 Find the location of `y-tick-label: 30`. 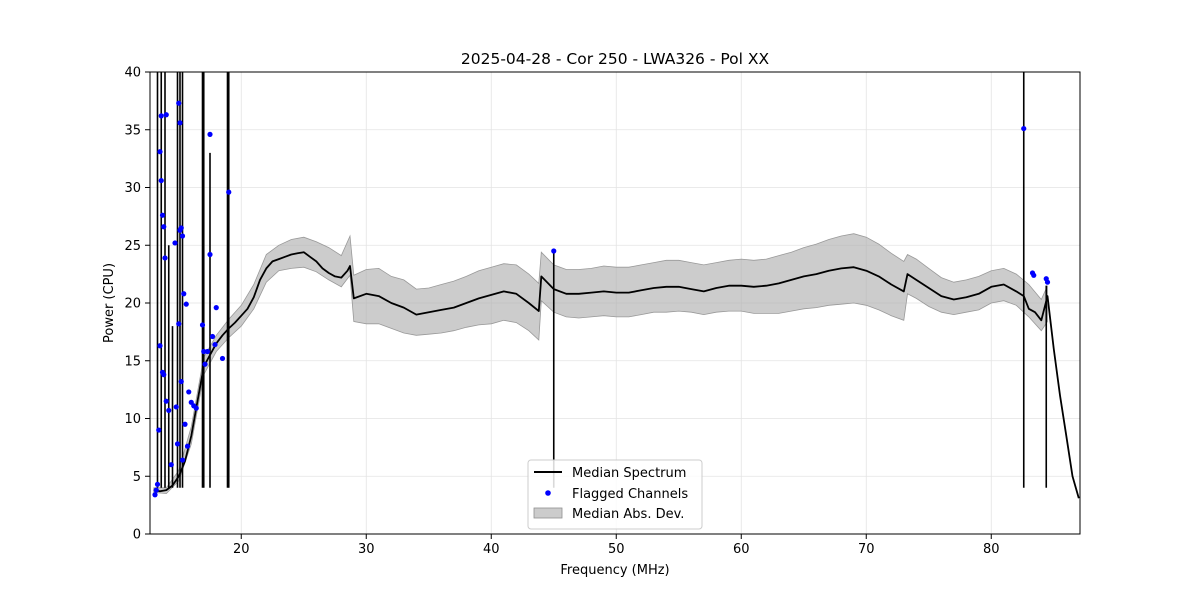

y-tick-label: 30 is located at coordinates (132, 188).